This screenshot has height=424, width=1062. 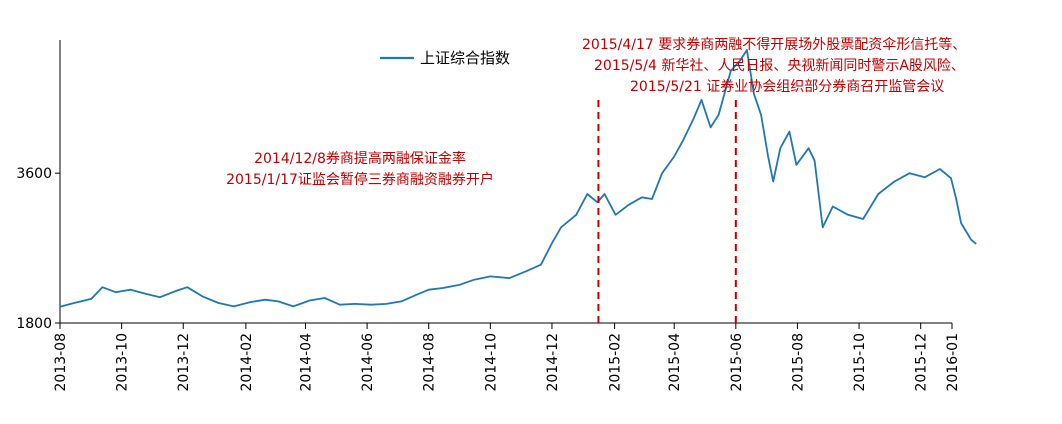 What do you see at coordinates (360, 158) in the screenshot?
I see `annotation-left-line-1: 2014/12/8券商提高两融保证金率` at bounding box center [360, 158].